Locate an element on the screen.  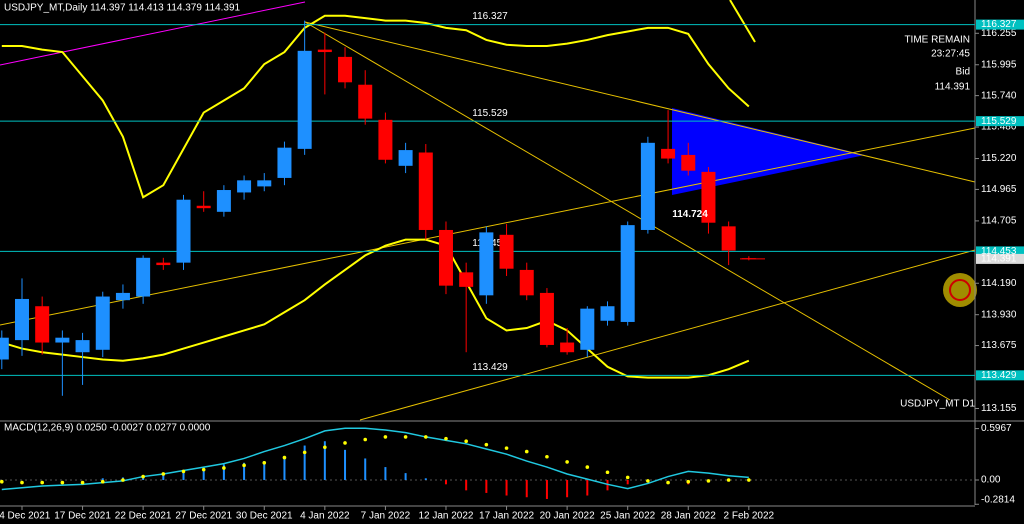
y-tick-label: 113.930 is located at coordinates (999, 314).